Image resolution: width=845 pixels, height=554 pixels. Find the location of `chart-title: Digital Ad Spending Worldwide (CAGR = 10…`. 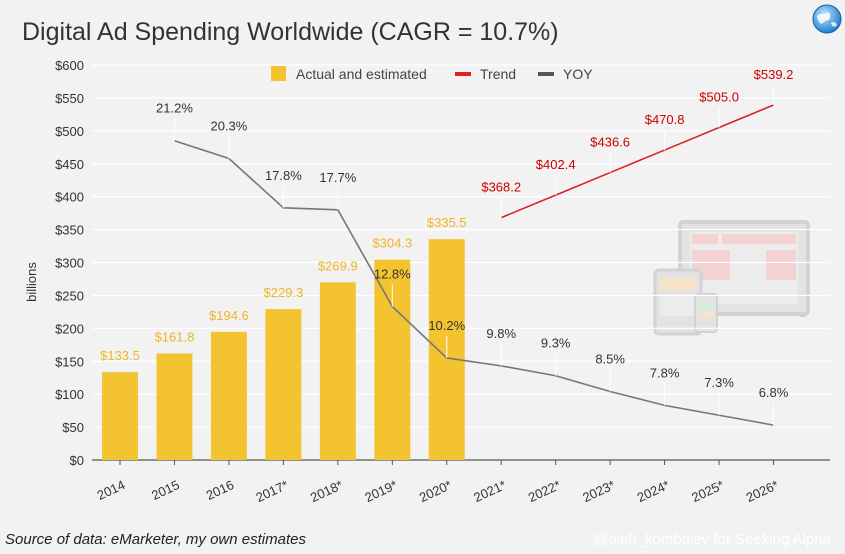

chart-title: Digital Ad Spending Worldwide (CAGR = 10… is located at coordinates (290, 32).